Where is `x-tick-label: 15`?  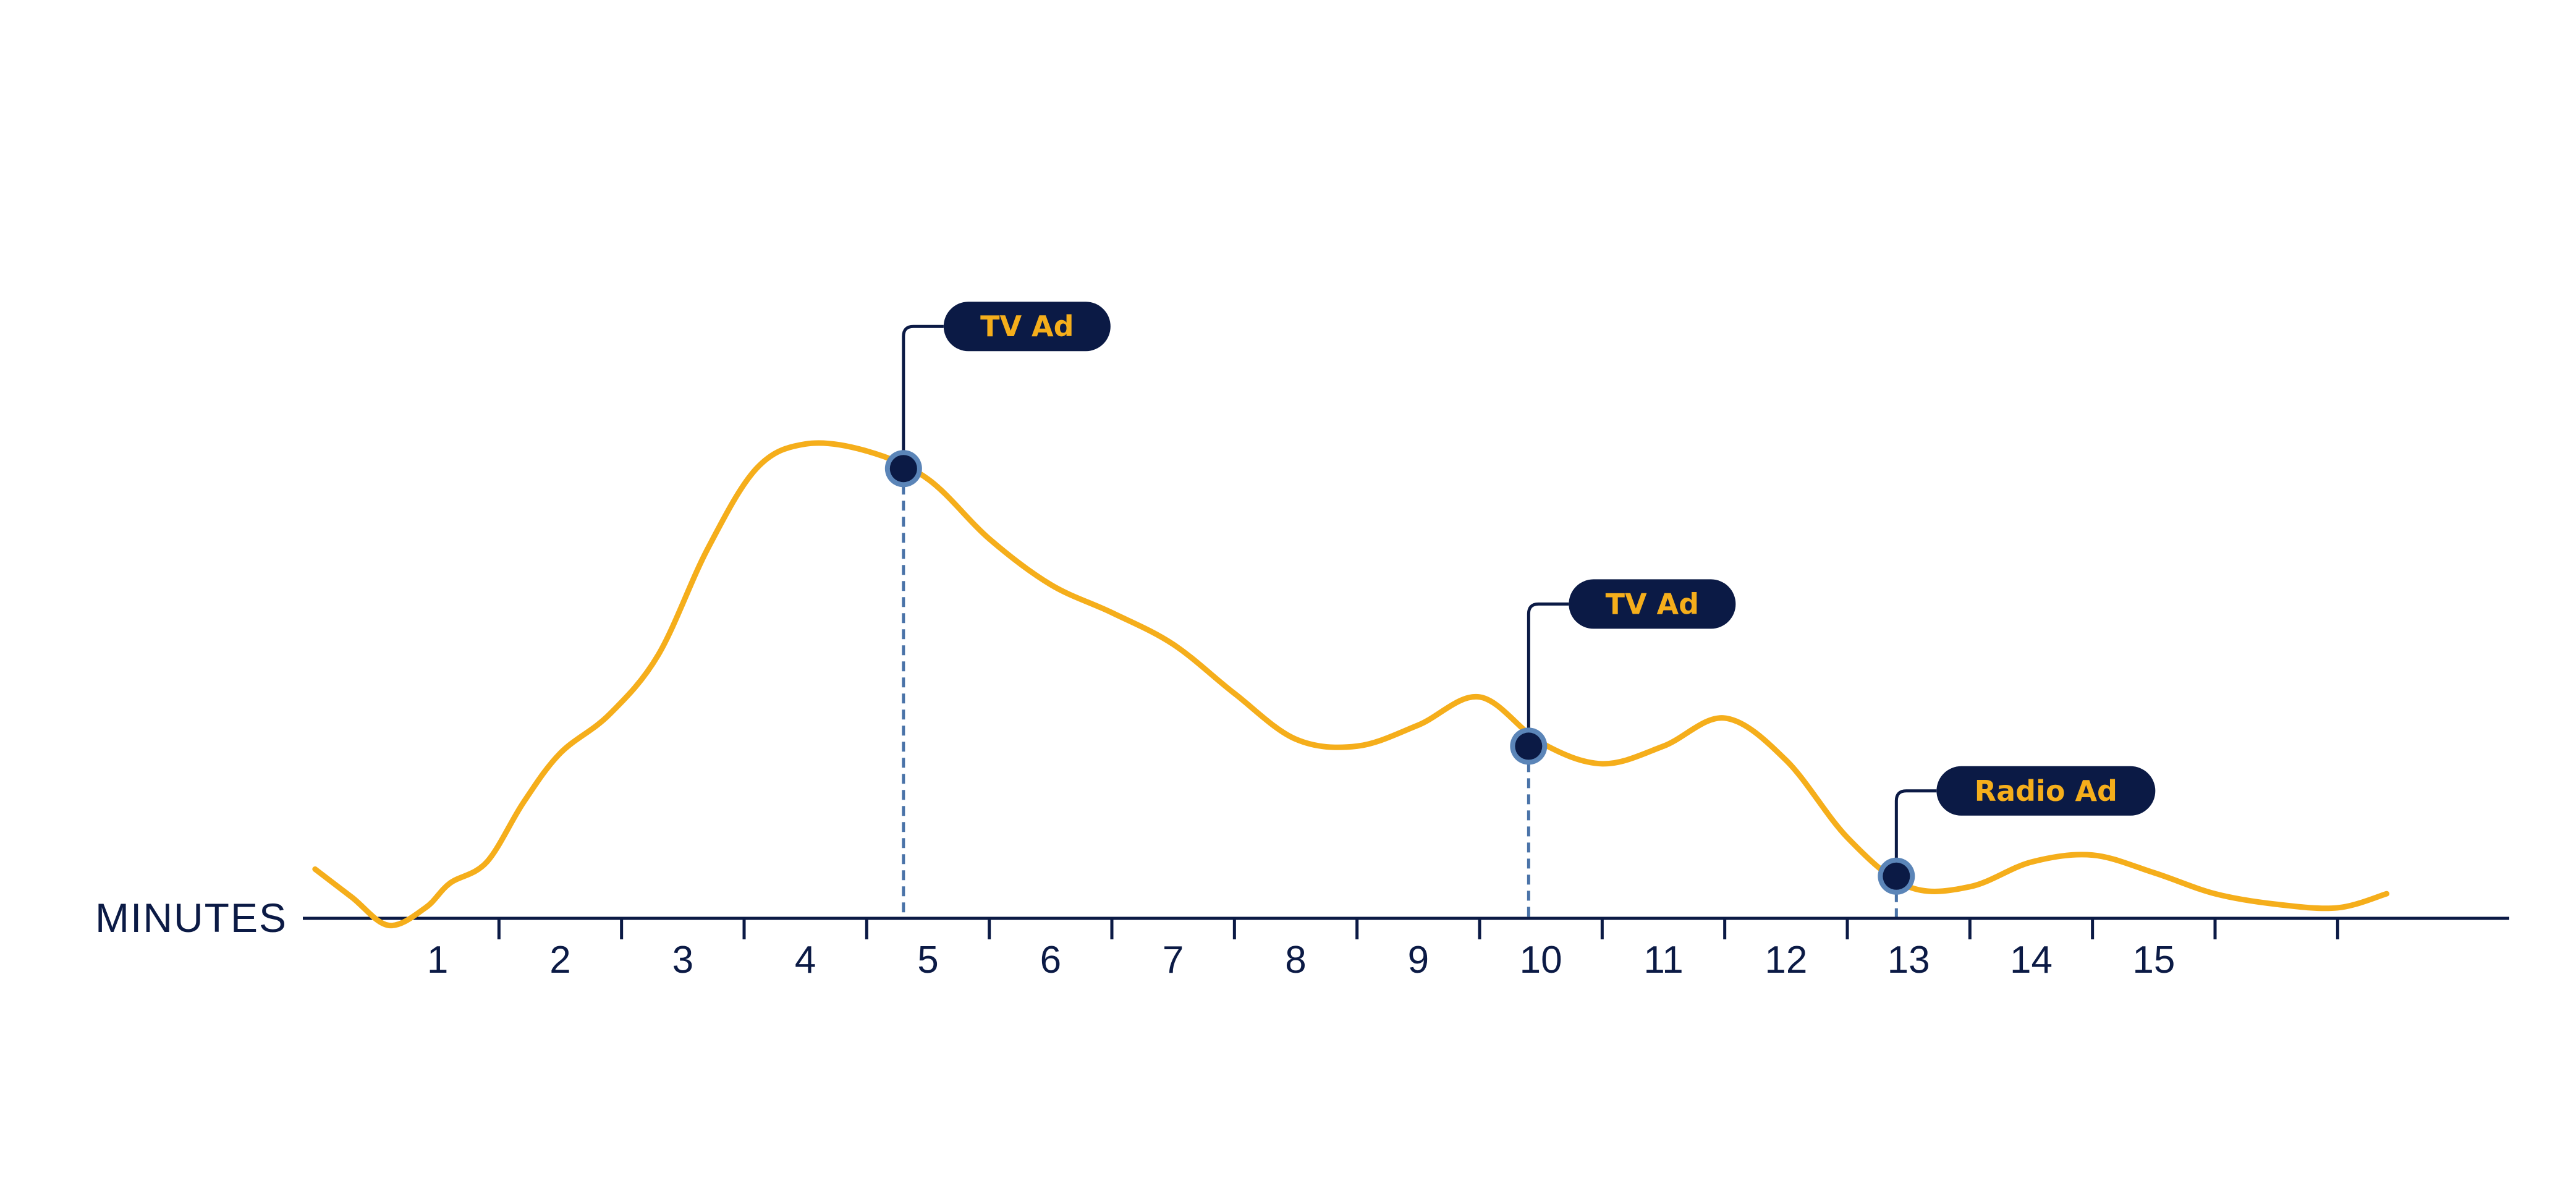 x-tick-label: 15 is located at coordinates (2153, 960).